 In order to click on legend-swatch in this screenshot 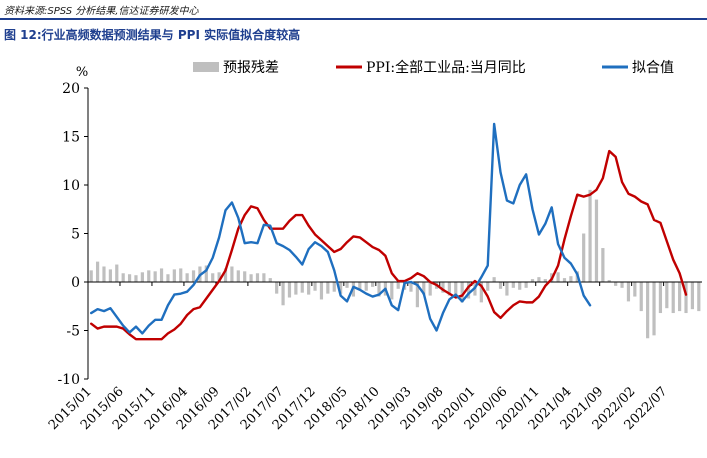, I will do `click(206, 67)`.